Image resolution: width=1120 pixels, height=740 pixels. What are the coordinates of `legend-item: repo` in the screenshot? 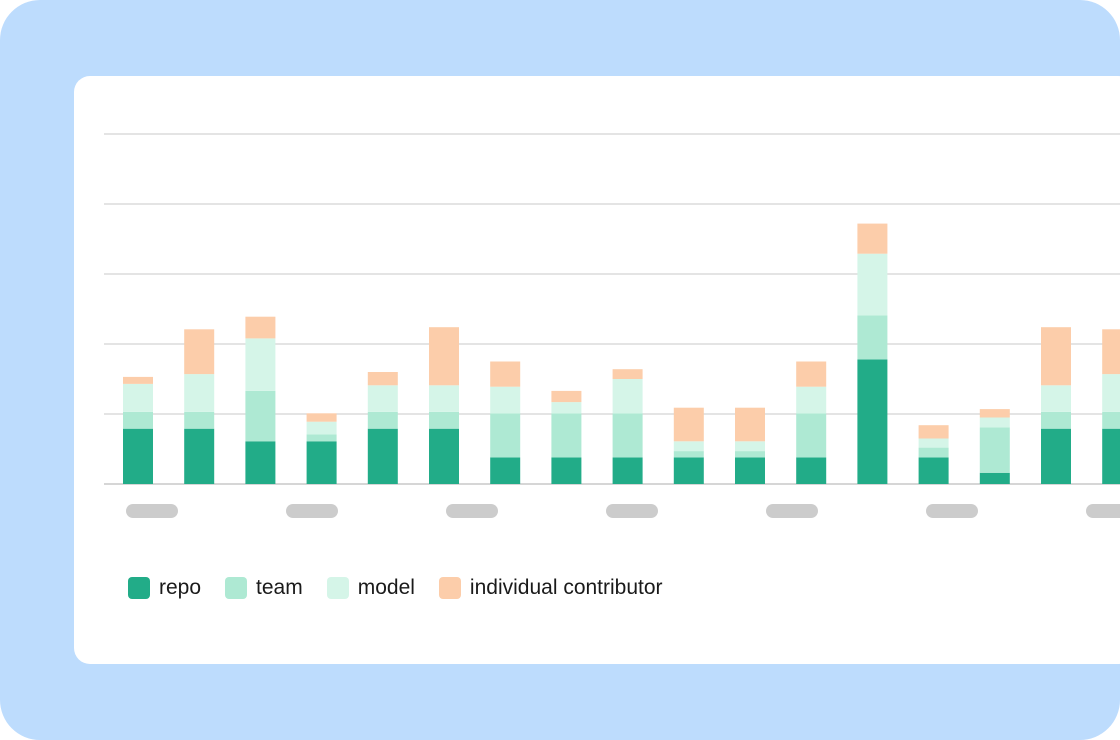 It's located at (164, 588).